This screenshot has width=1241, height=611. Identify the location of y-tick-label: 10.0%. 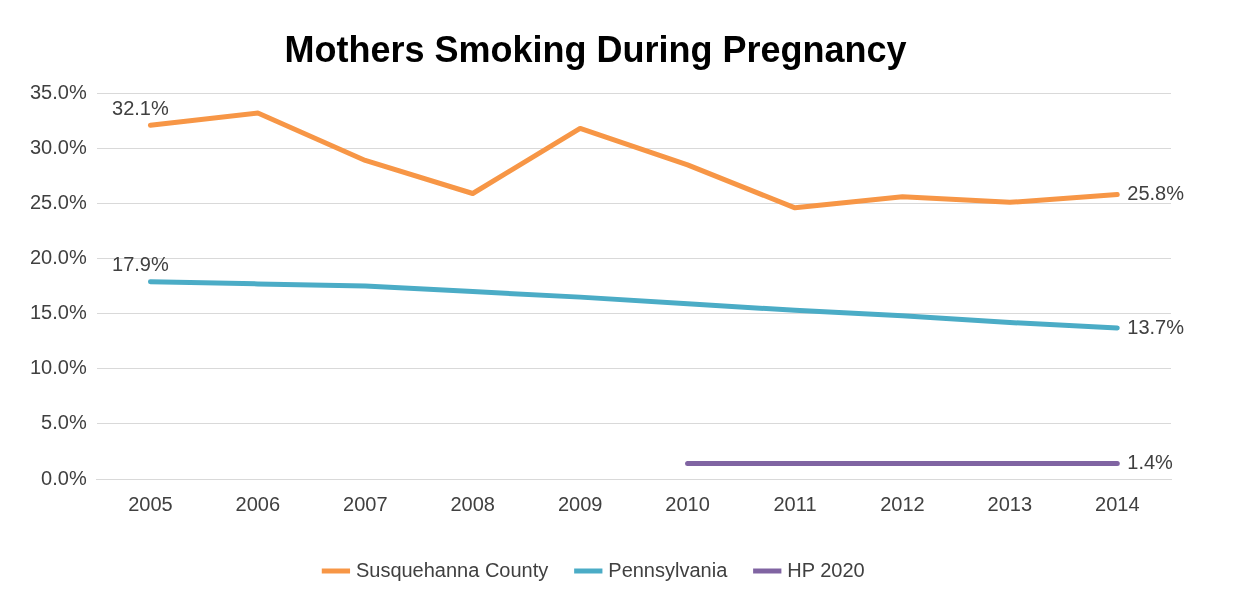
(58, 367).